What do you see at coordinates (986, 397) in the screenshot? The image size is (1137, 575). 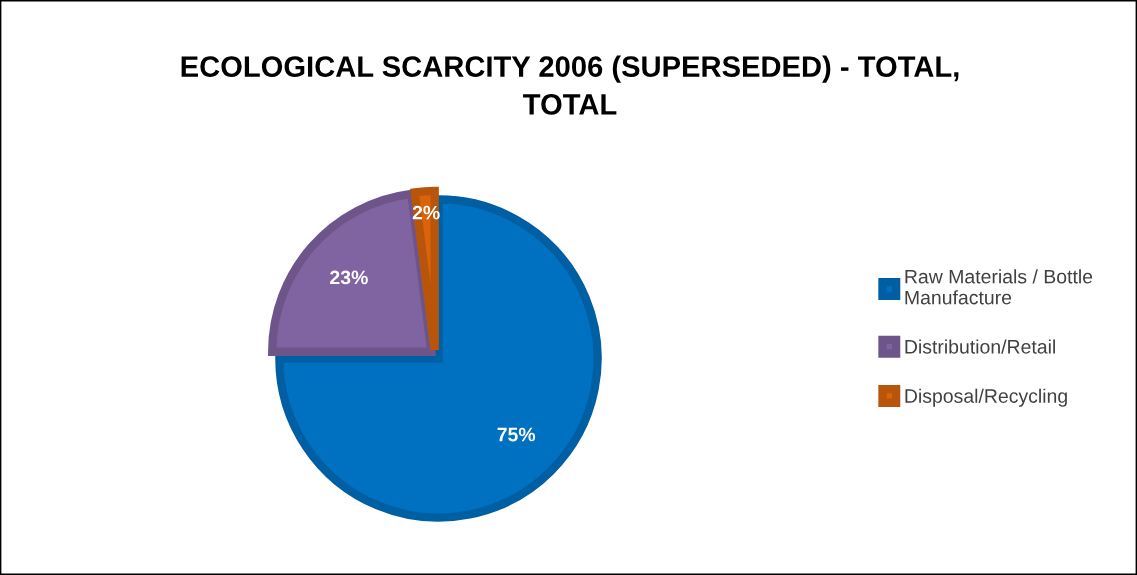 I see `legend-label: Disposal/Recycling` at bounding box center [986, 397].